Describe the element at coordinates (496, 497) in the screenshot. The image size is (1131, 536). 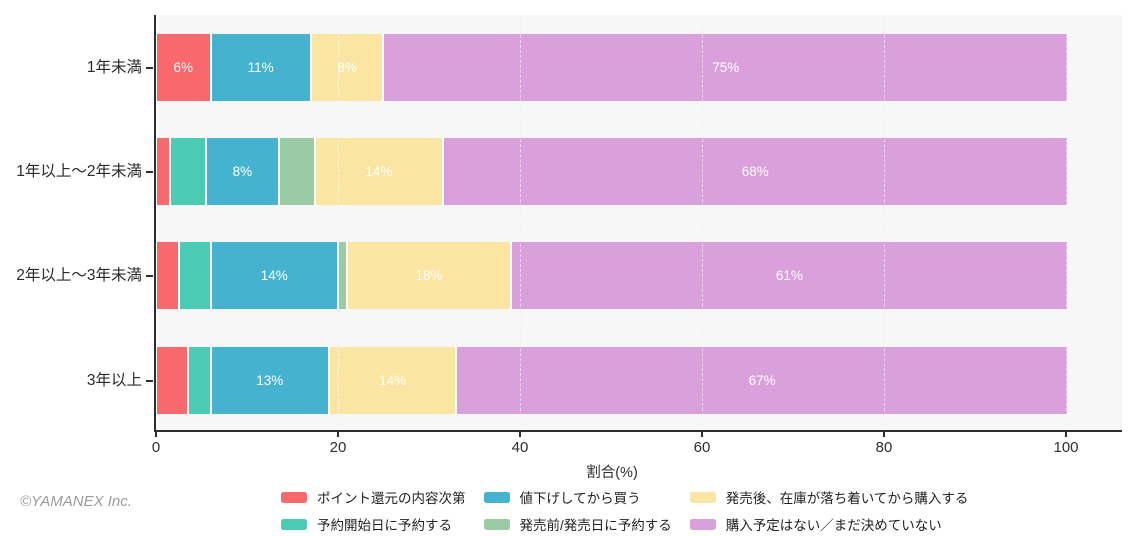
I see `legend-swatch-blue` at that location.